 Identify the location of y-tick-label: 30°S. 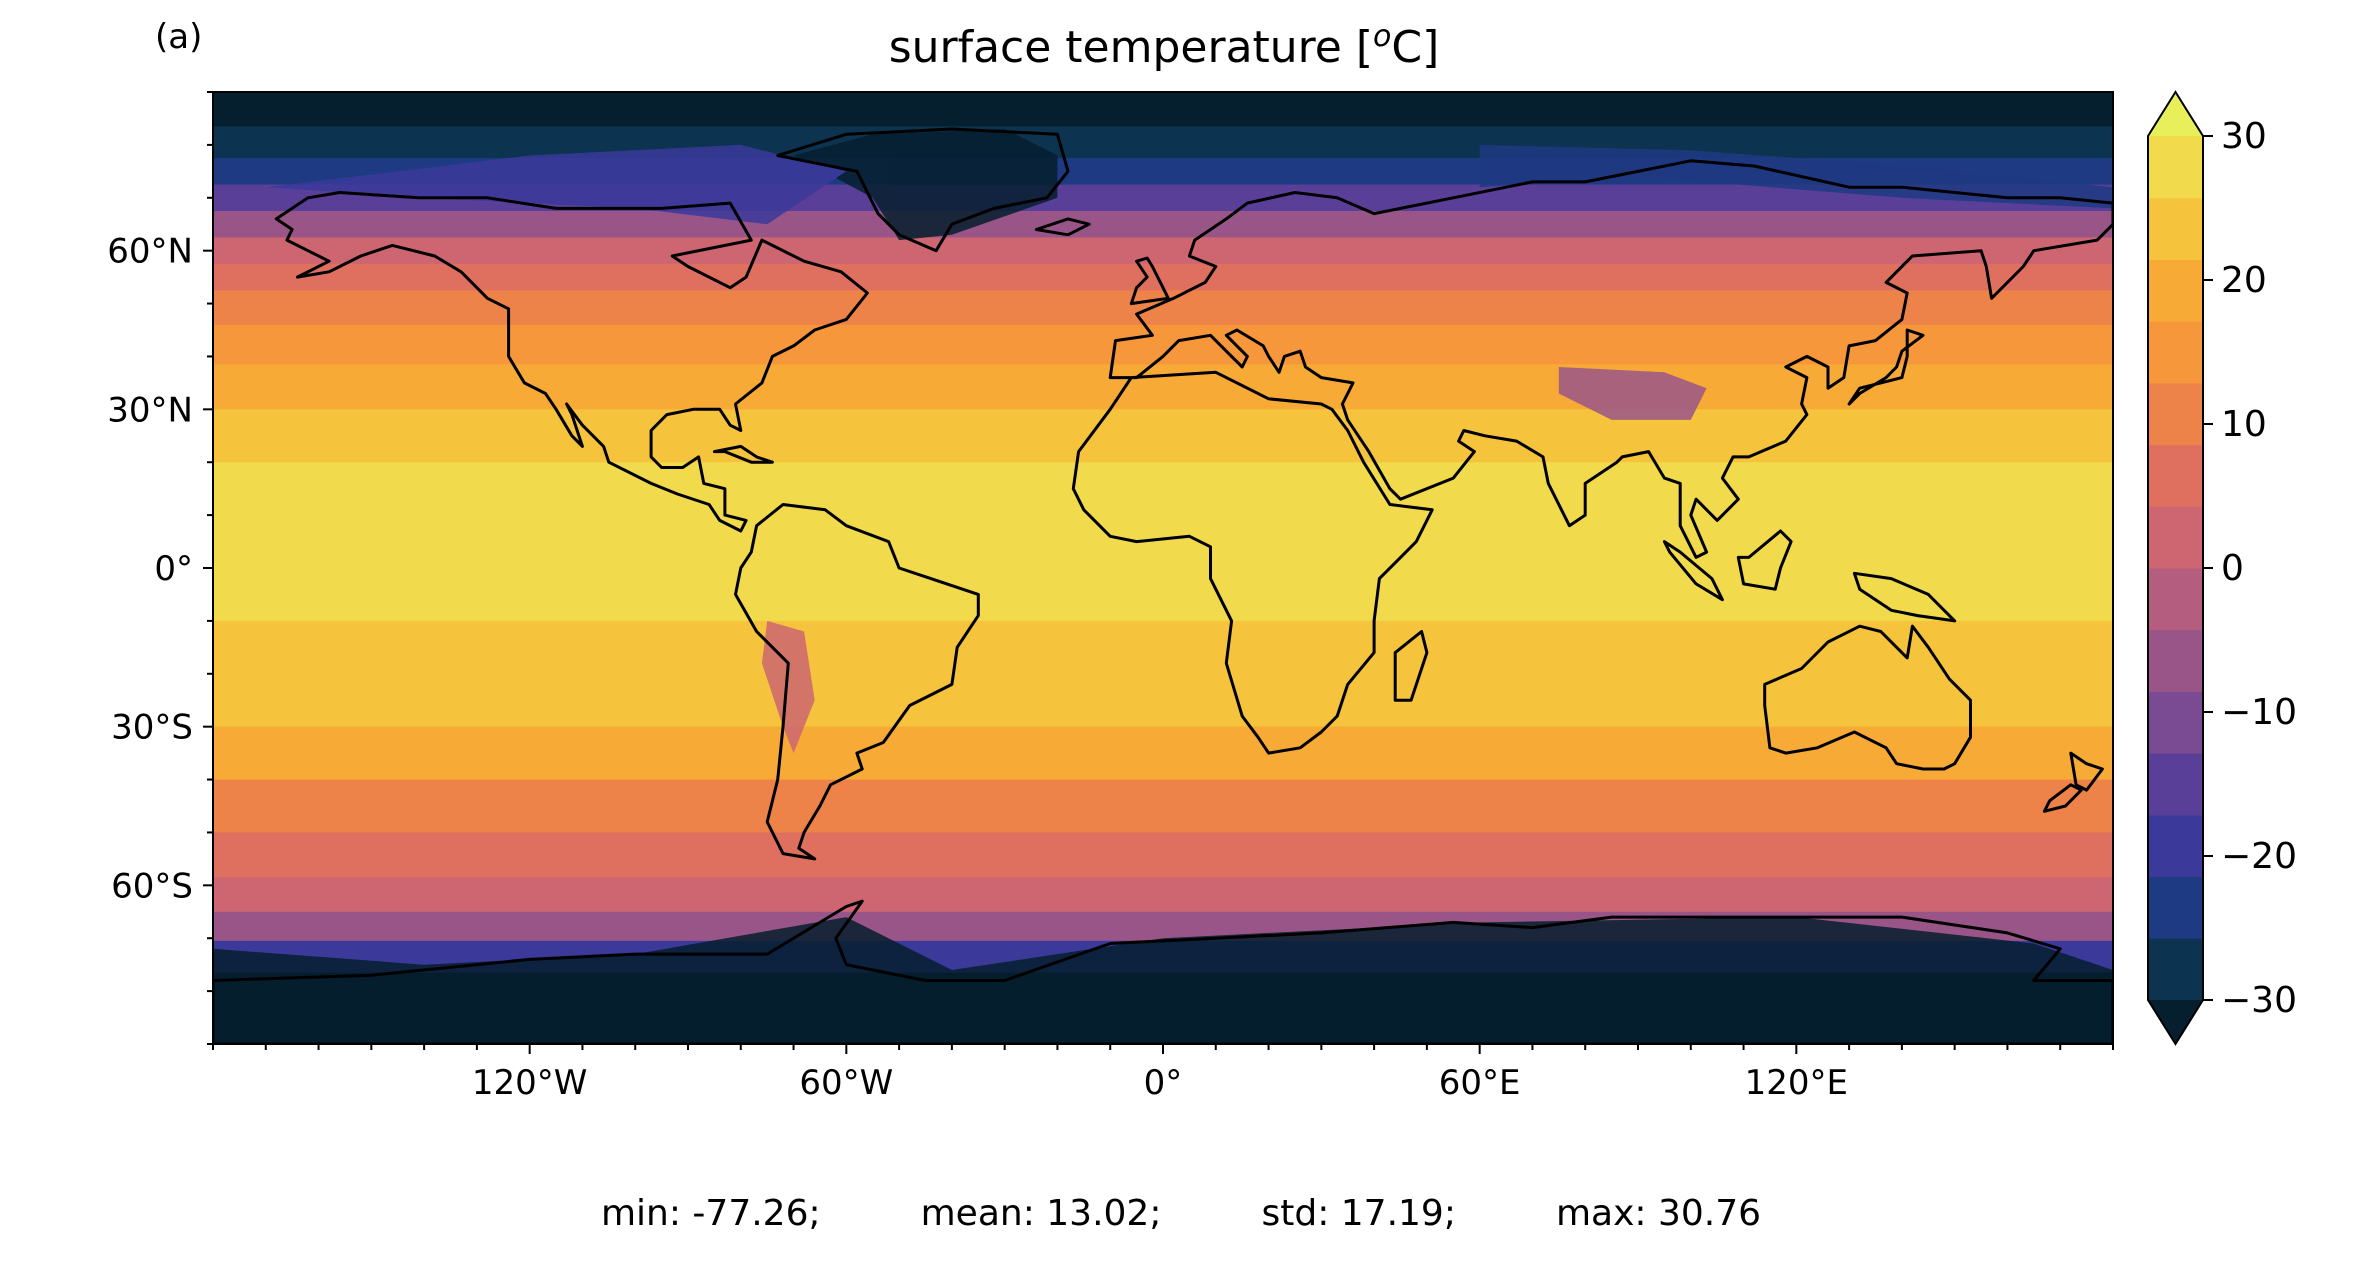
(152, 728).